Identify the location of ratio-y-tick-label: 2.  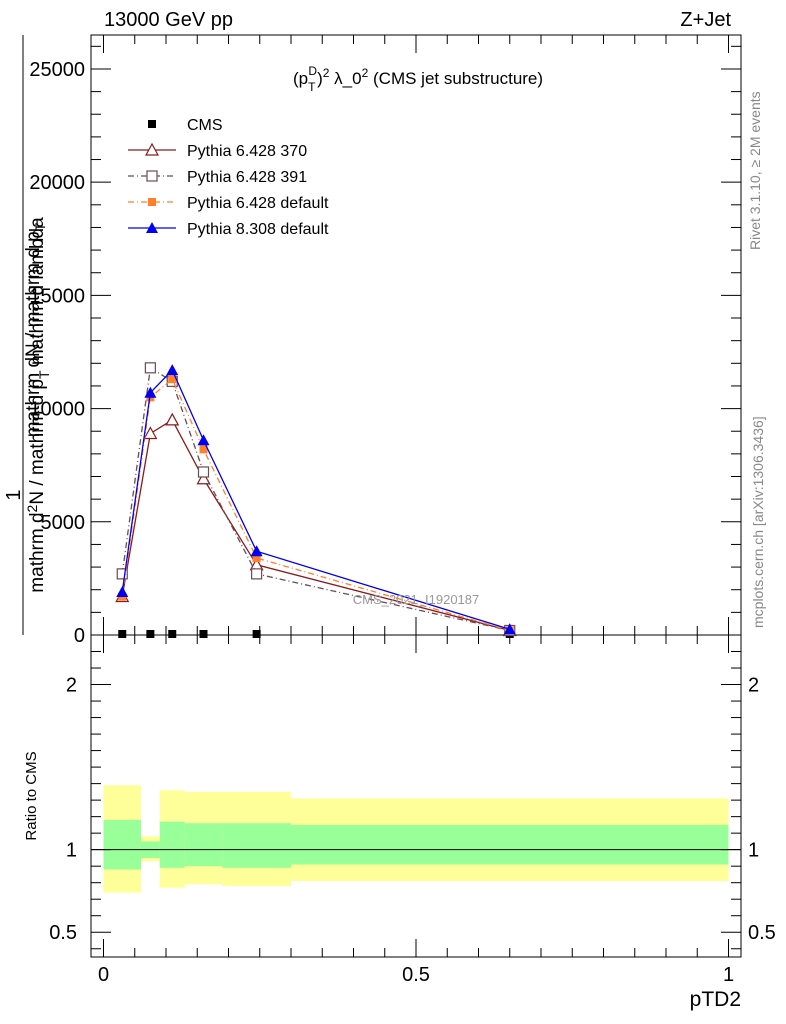
(71, 686).